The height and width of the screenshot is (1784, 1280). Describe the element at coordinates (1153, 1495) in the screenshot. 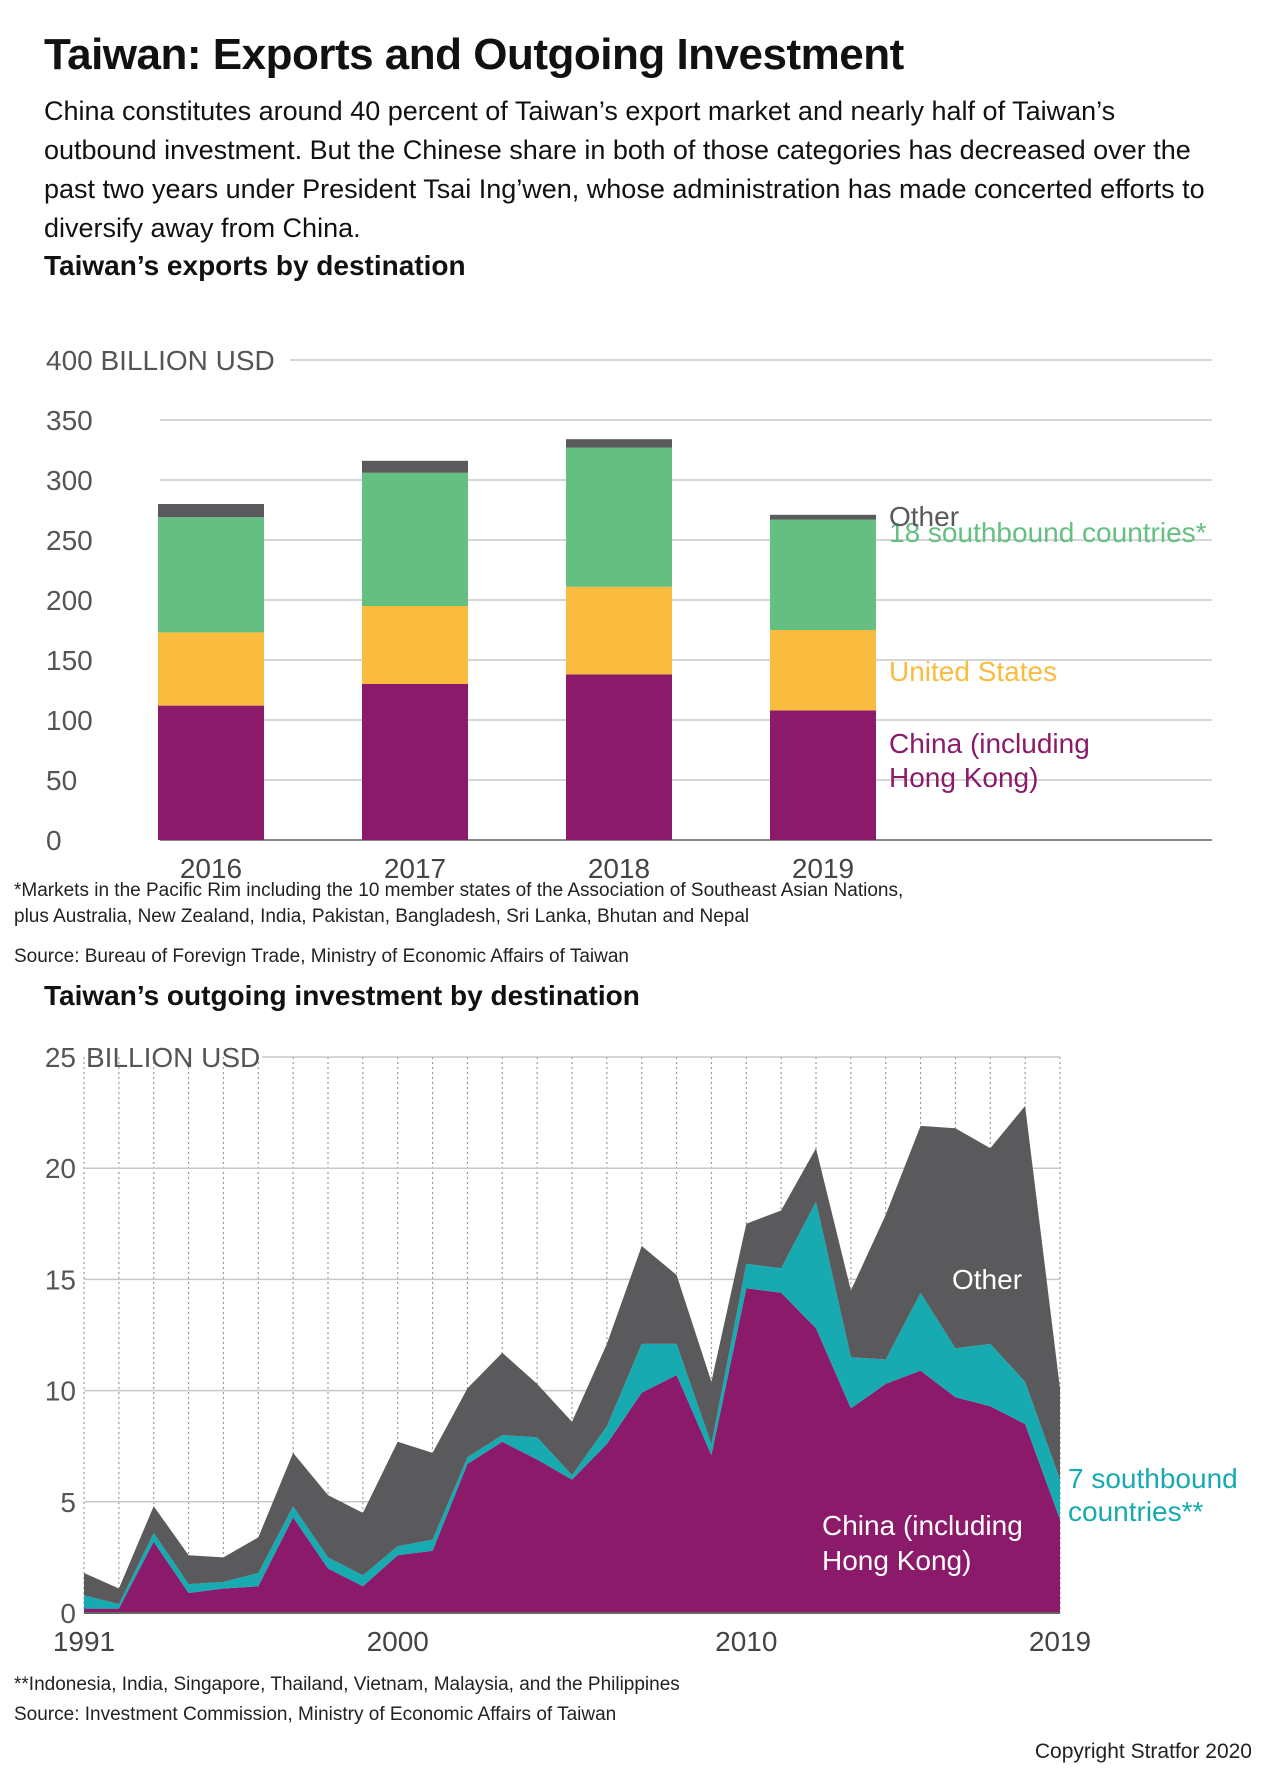

I see `area-label-southbound: 7 southbound countries**` at that location.